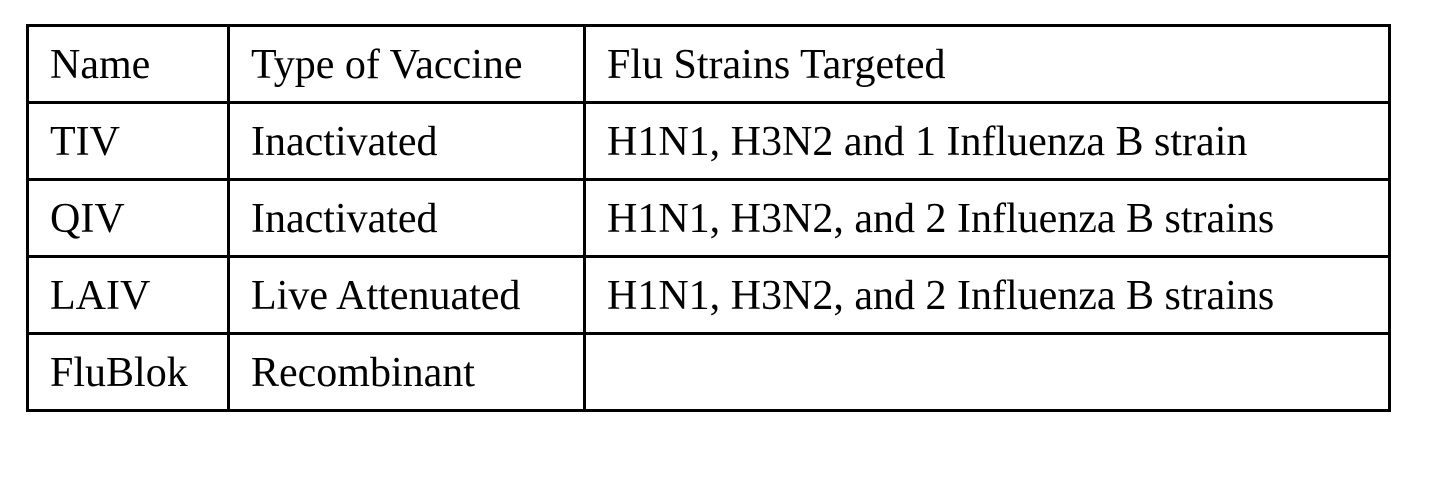 This screenshot has height=478, width=1454. Describe the element at coordinates (406, 372) in the screenshot. I see `cell-type: Recombinant` at that location.